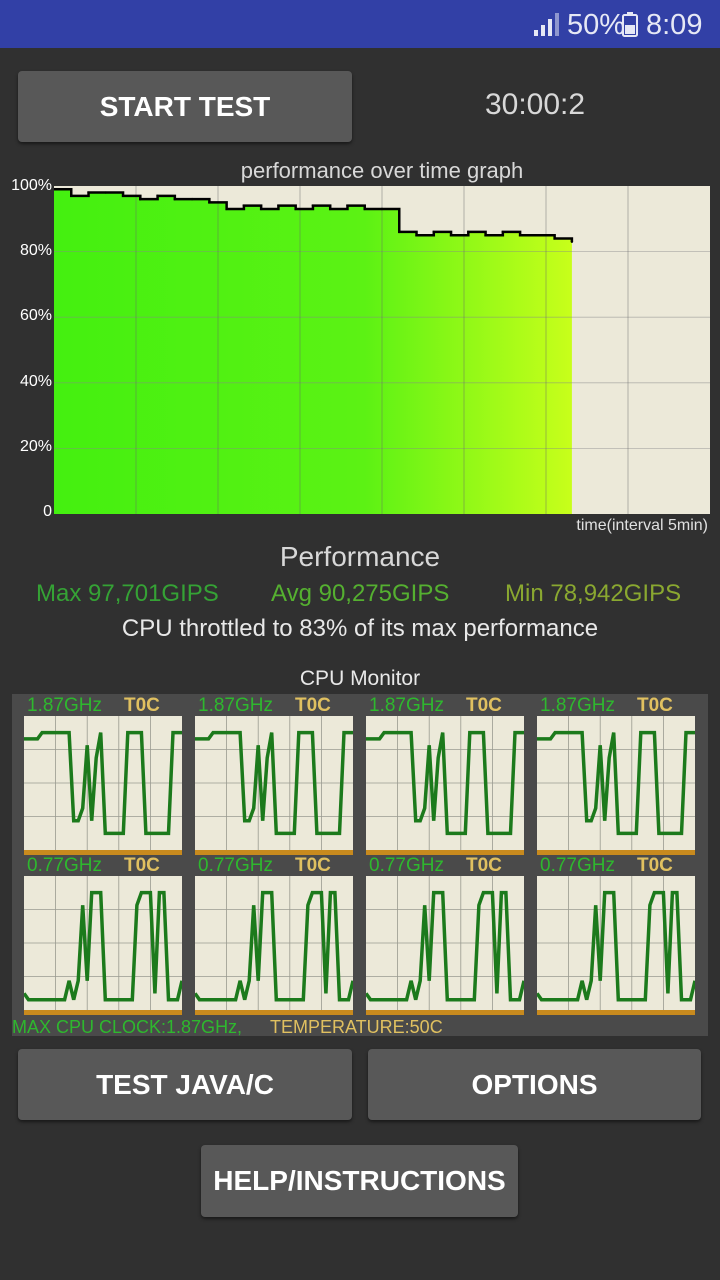  Describe the element at coordinates (655, 705) in the screenshot. I see `core-4-temp: T0C` at that location.